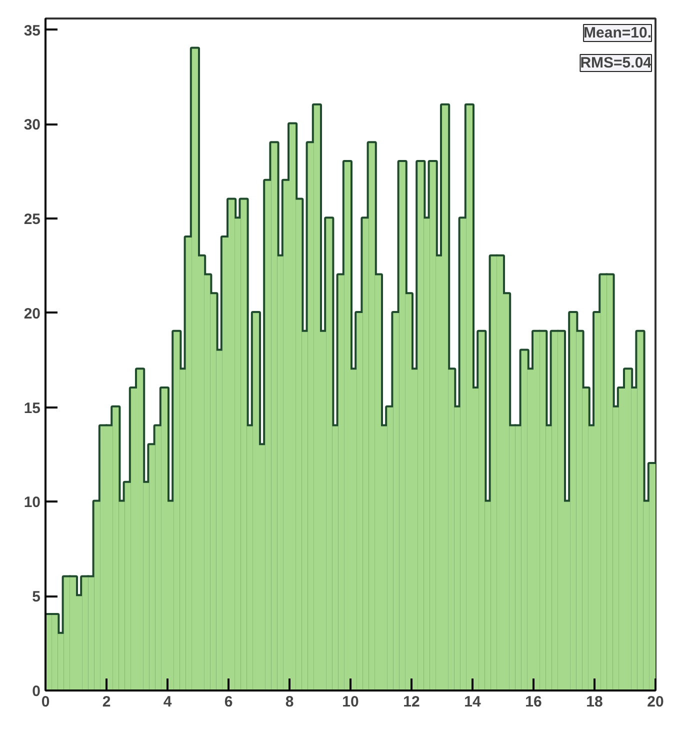  I want to click on annotation: Mean=10., so click(618, 33).